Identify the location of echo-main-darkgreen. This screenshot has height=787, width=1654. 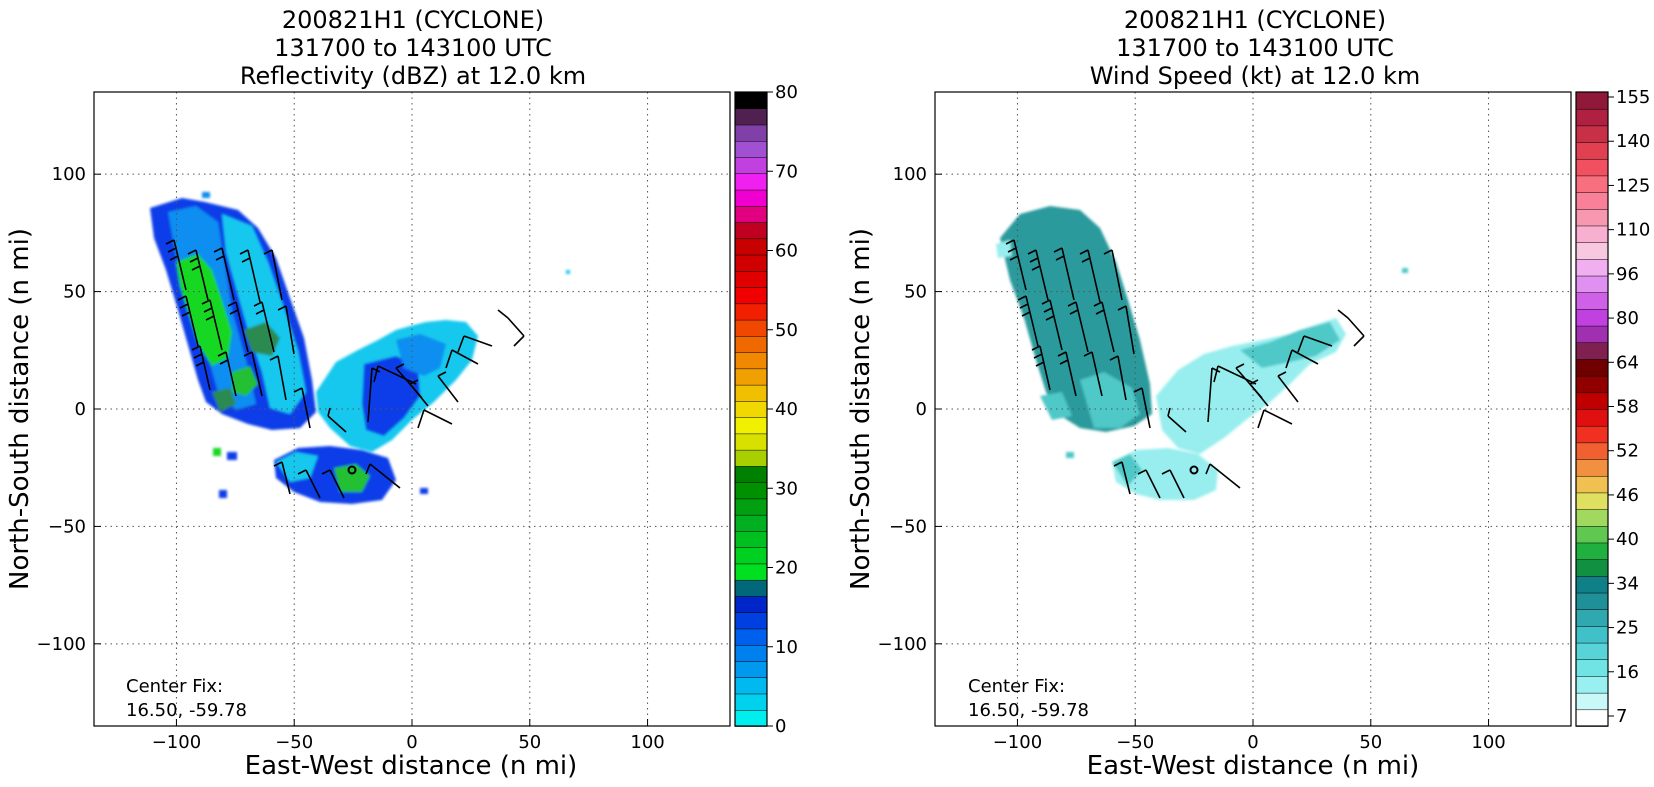
(262, 339).